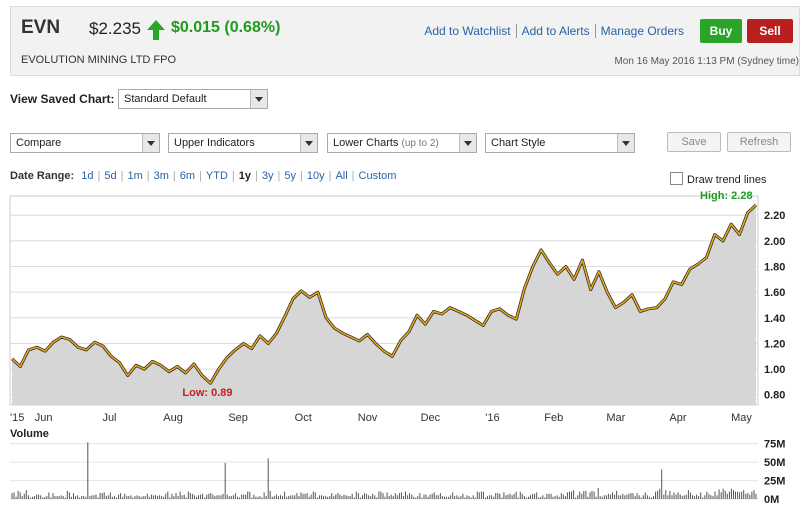  What do you see at coordinates (774, 396) in the screenshot?
I see `y-tick-label: 0.80` at bounding box center [774, 396].